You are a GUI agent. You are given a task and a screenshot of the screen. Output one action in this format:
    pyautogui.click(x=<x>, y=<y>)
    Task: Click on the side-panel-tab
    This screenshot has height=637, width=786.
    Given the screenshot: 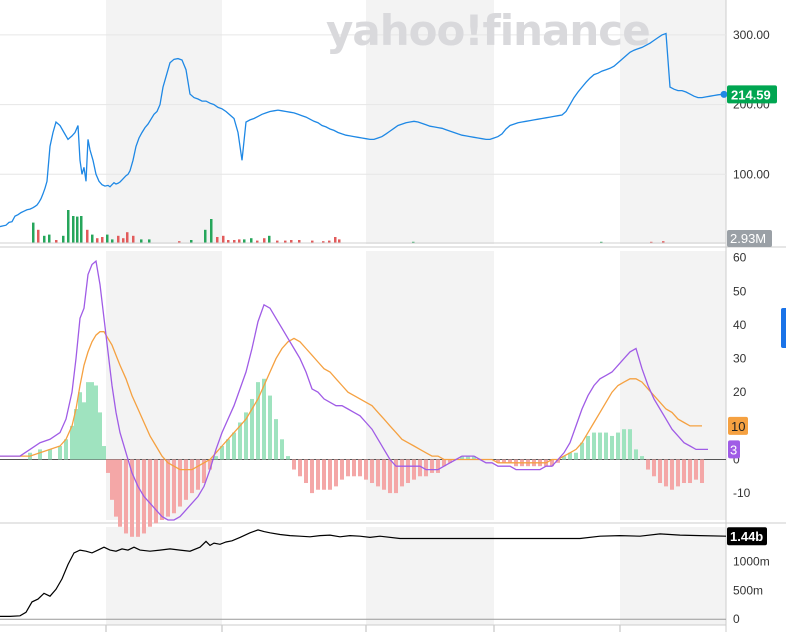 What is the action you would take?
    pyautogui.click(x=783, y=328)
    